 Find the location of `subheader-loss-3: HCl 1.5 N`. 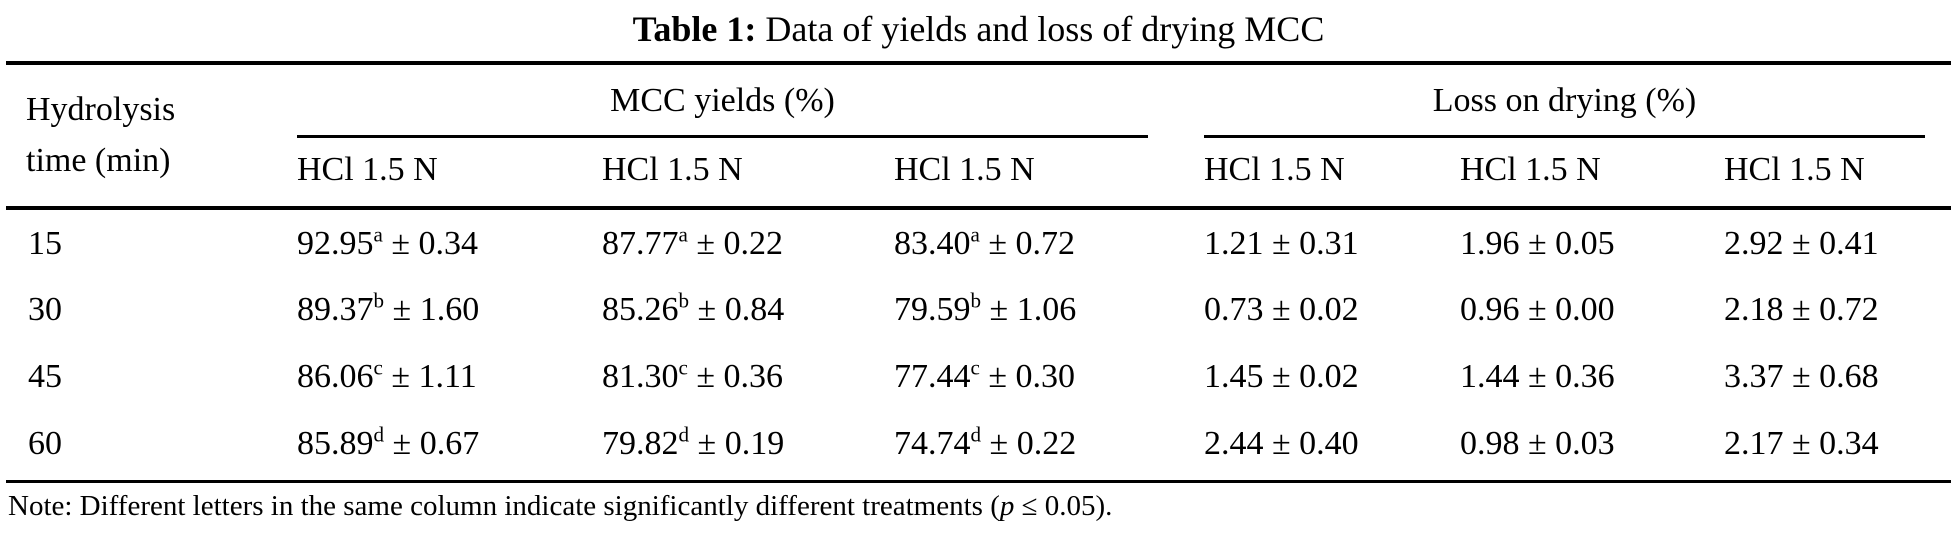

subheader-loss-3: HCl 1.5 N is located at coordinates (1837, 173).